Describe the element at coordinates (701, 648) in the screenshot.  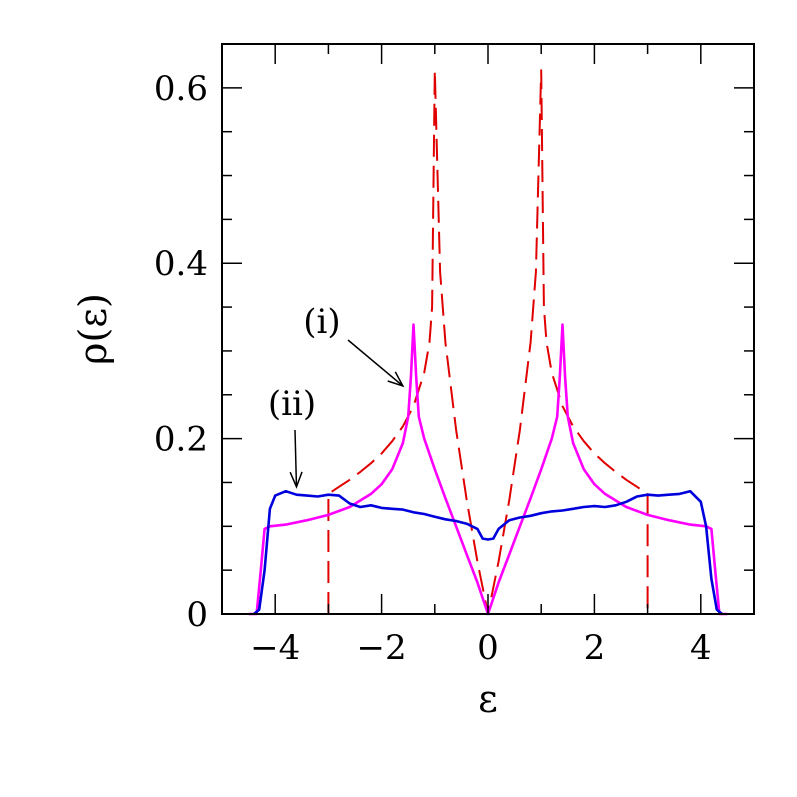
I see `x-tick-label: 4` at that location.